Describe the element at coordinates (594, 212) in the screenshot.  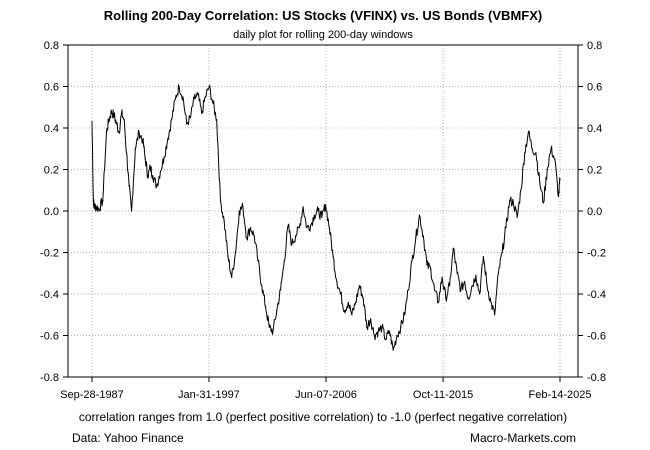
I see `y-tick-label-right: 0.0` at that location.